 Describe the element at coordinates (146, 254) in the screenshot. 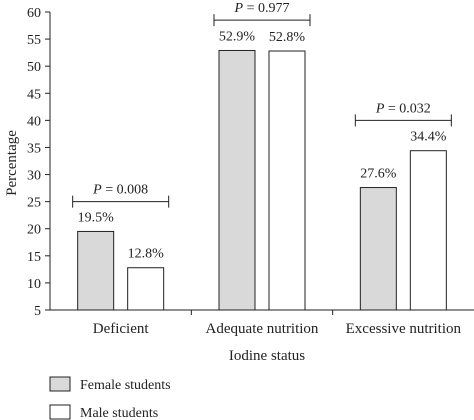

I see `bar-value-label: 12.8%` at that location.